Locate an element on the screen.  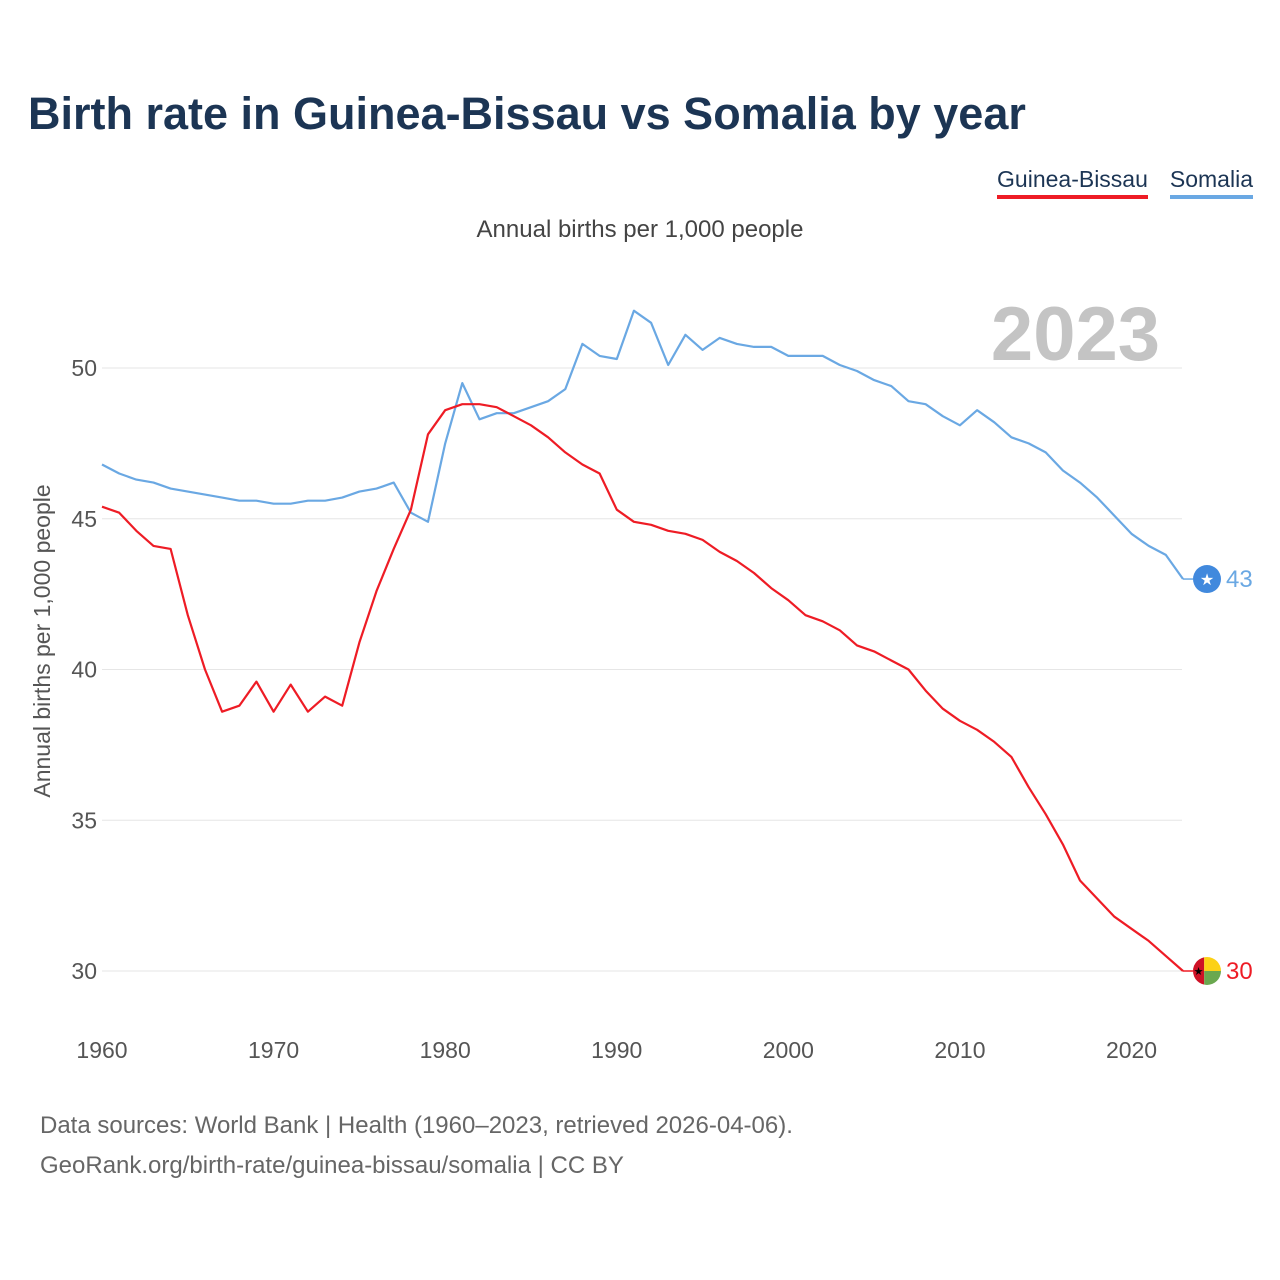
end-value-label-somalia: 43 is located at coordinates (1239, 579).